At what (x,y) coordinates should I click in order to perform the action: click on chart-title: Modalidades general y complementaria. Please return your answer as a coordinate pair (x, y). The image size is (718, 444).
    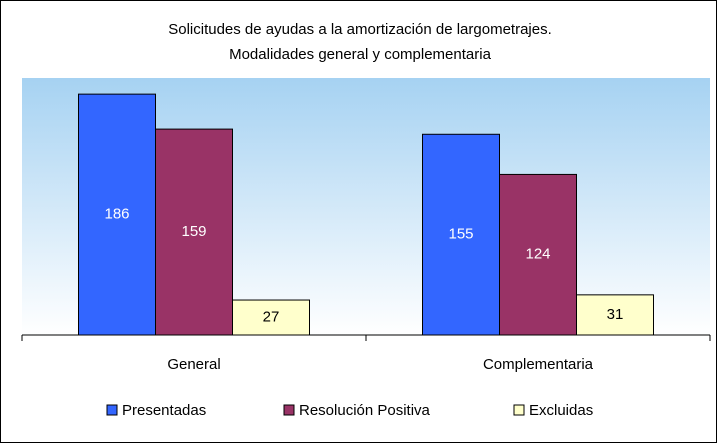
    Looking at the image, I should click on (360, 54).